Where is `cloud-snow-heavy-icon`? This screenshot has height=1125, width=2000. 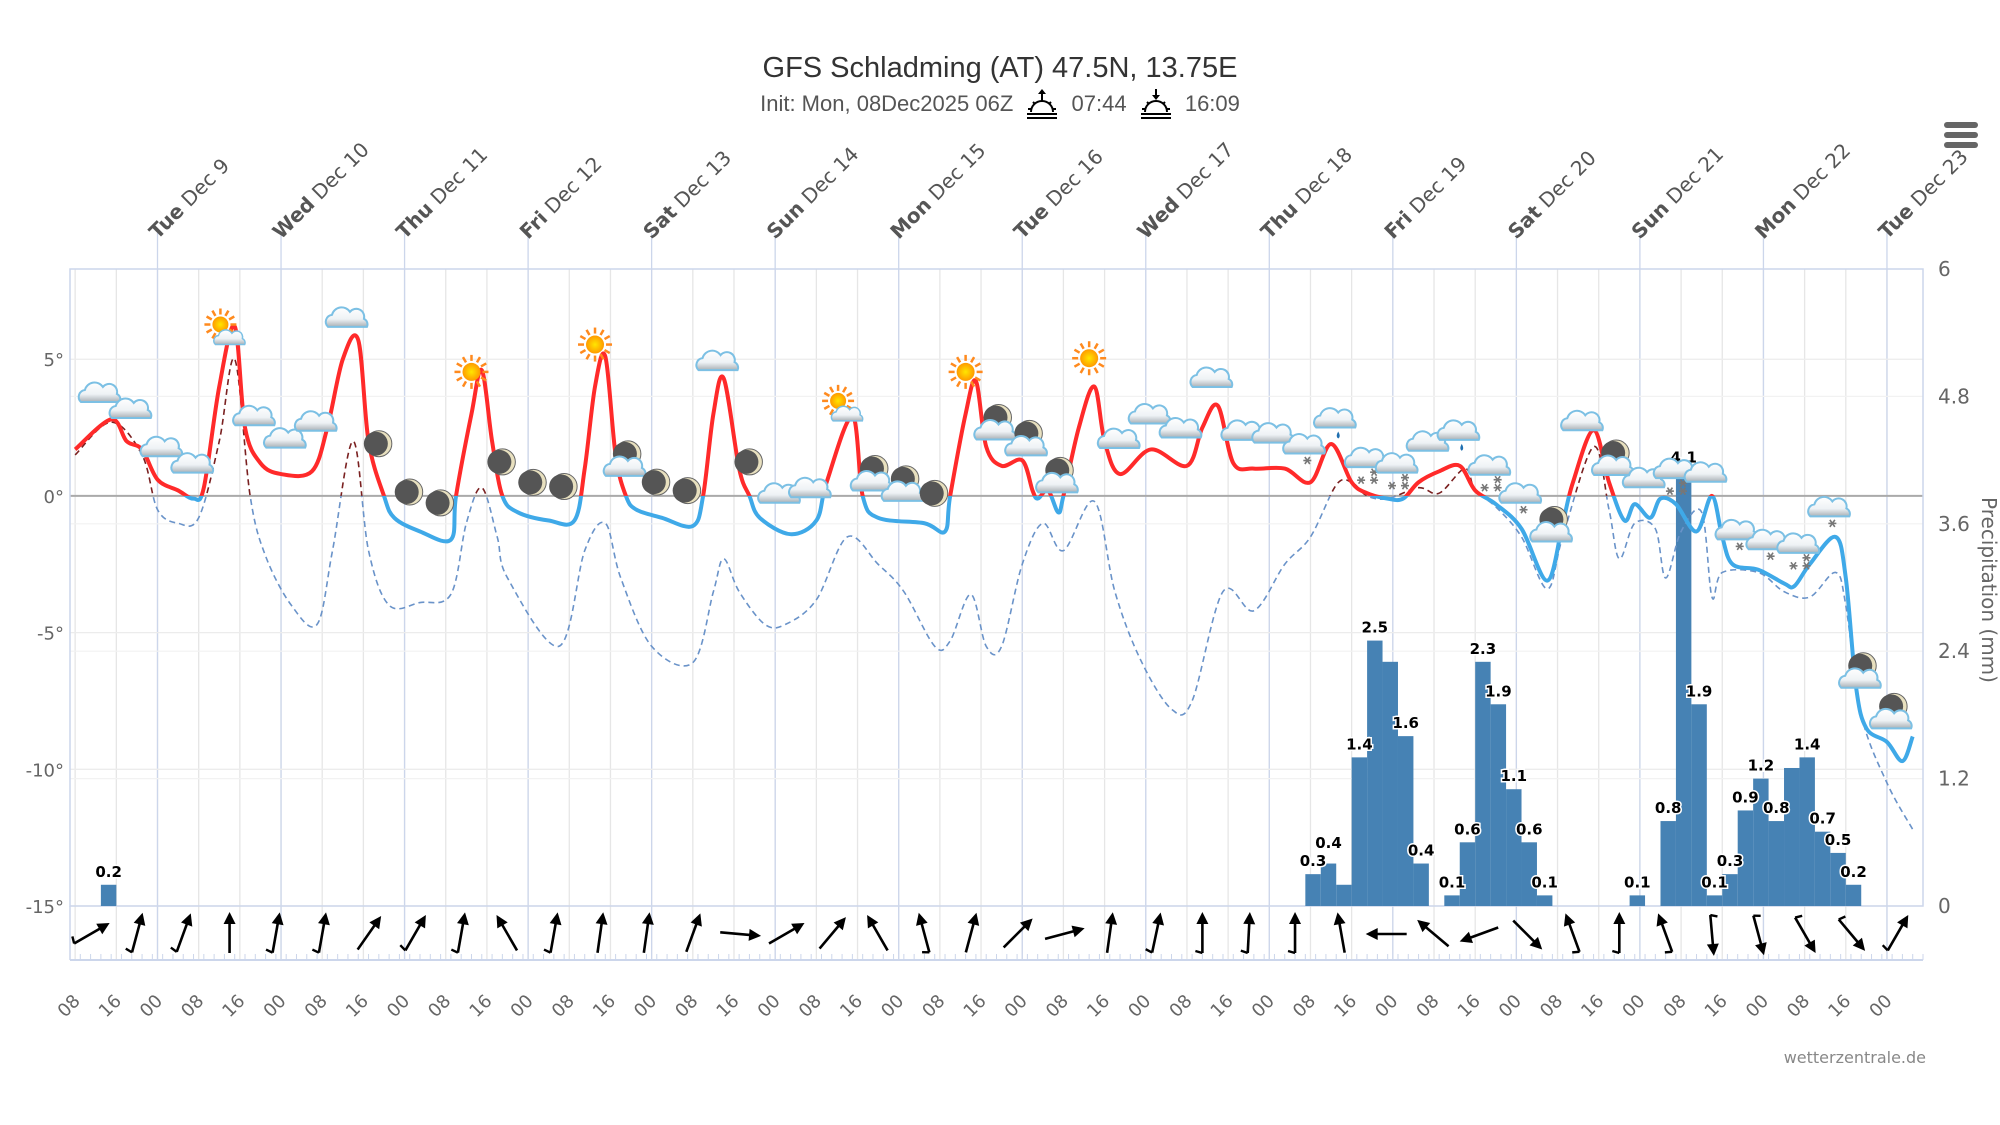
cloud-snow-heavy-icon is located at coordinates (1489, 473).